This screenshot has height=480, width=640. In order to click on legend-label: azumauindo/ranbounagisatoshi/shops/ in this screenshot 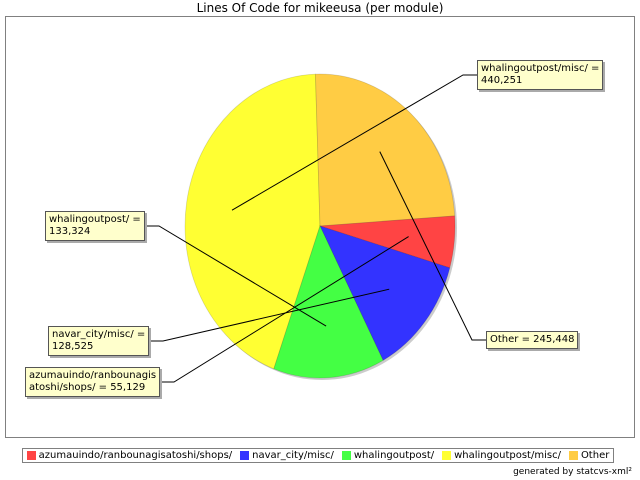, I will do `click(135, 455)`.